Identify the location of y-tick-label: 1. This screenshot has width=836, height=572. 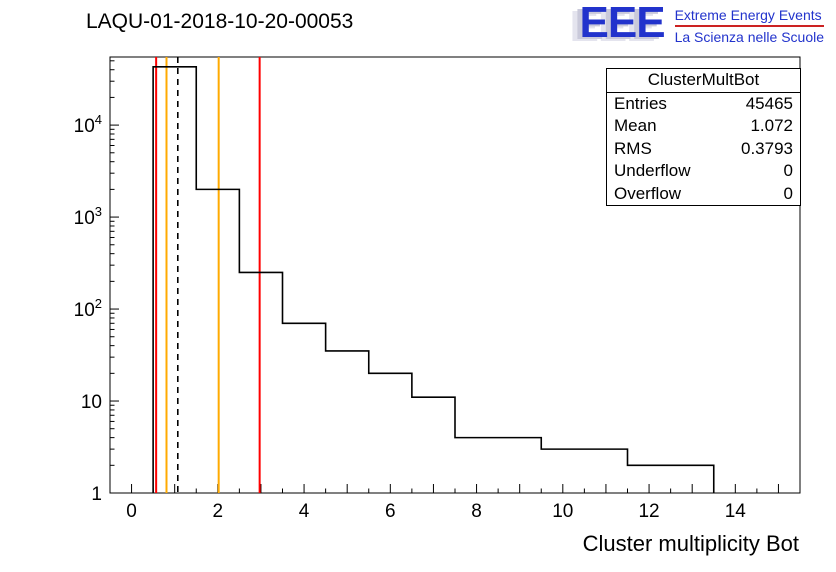
(96, 494).